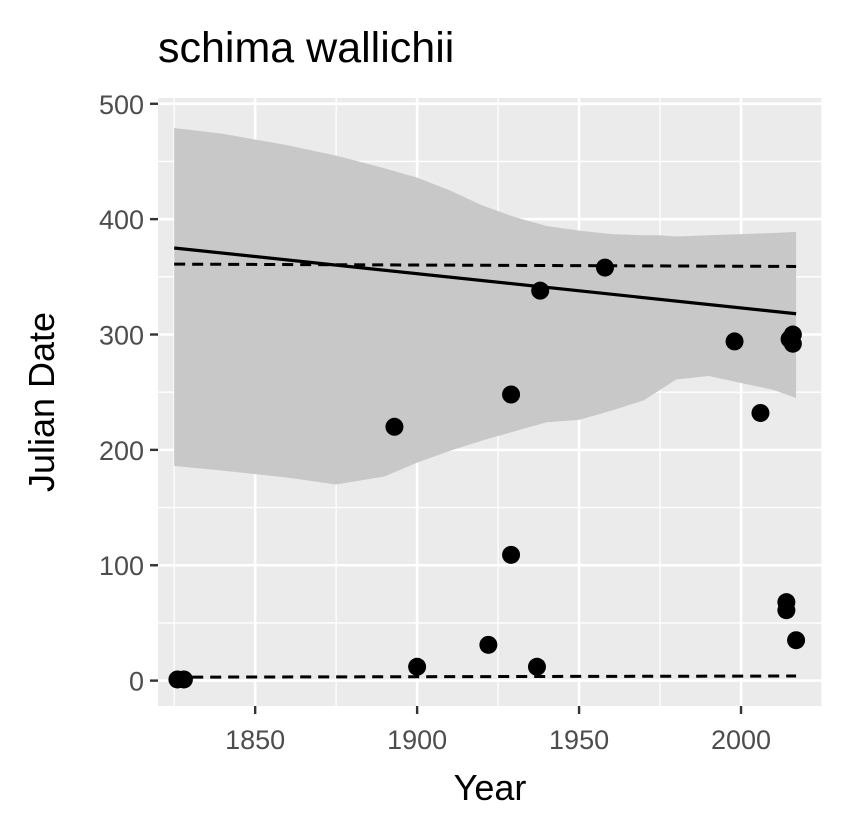 This screenshot has width=846, height=835. I want to click on x-tick-label: 1900, so click(417, 740).